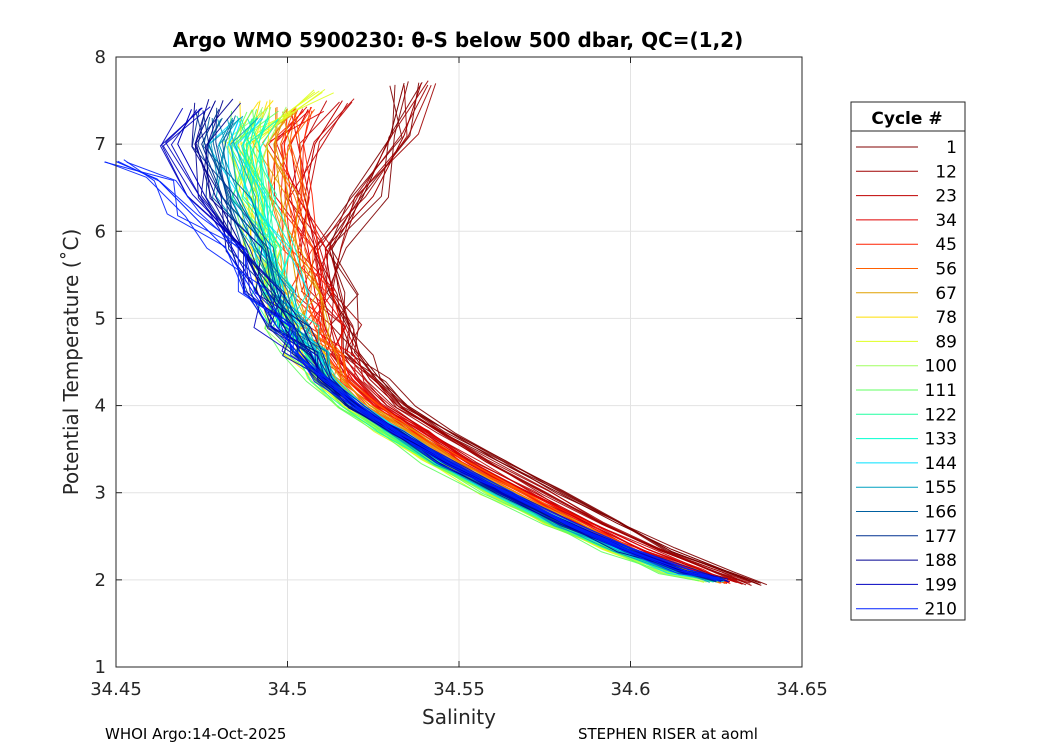 This screenshot has height=750, width=1050. I want to click on y-tick-label: 4, so click(100, 406).